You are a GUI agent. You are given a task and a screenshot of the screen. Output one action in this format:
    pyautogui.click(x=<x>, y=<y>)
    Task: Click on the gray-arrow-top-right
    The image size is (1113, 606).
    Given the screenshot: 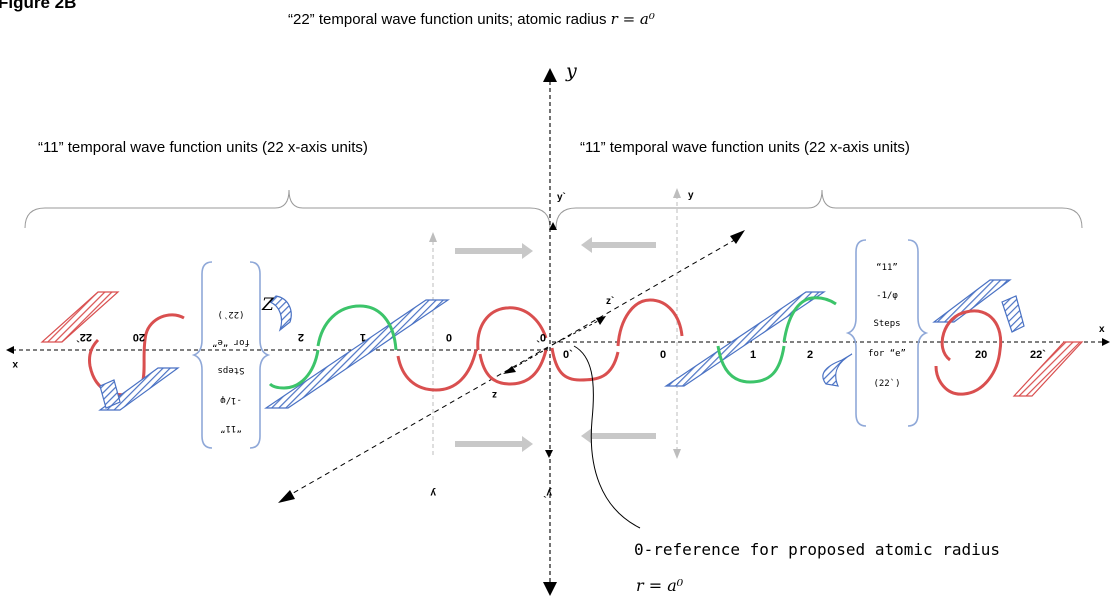 What is the action you would take?
    pyautogui.click(x=618, y=245)
    